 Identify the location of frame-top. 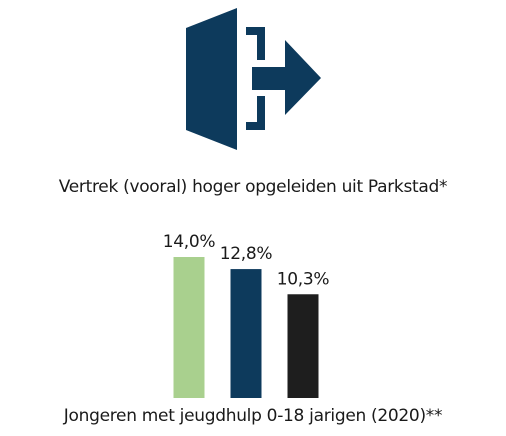
(255, 43).